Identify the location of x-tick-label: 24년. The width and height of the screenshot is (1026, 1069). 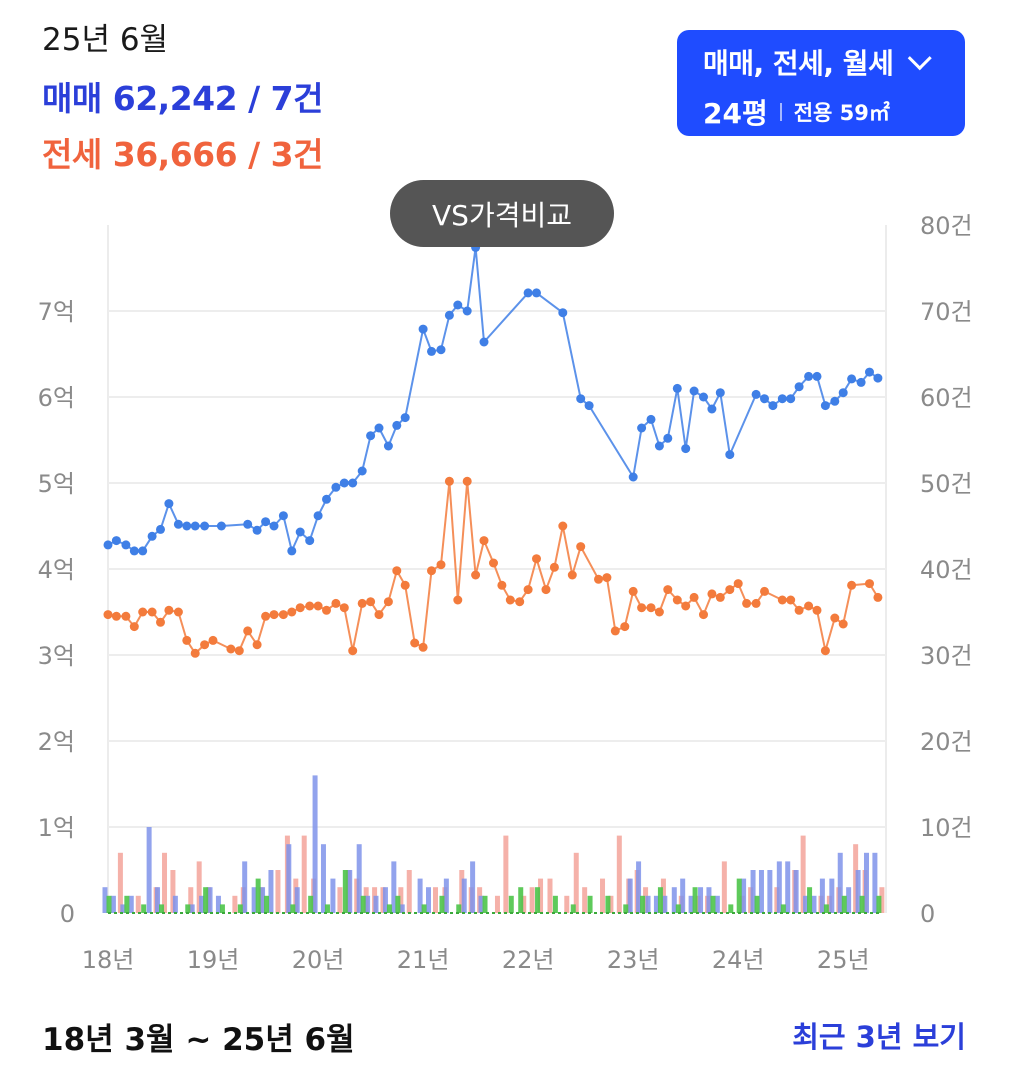
(738, 960).